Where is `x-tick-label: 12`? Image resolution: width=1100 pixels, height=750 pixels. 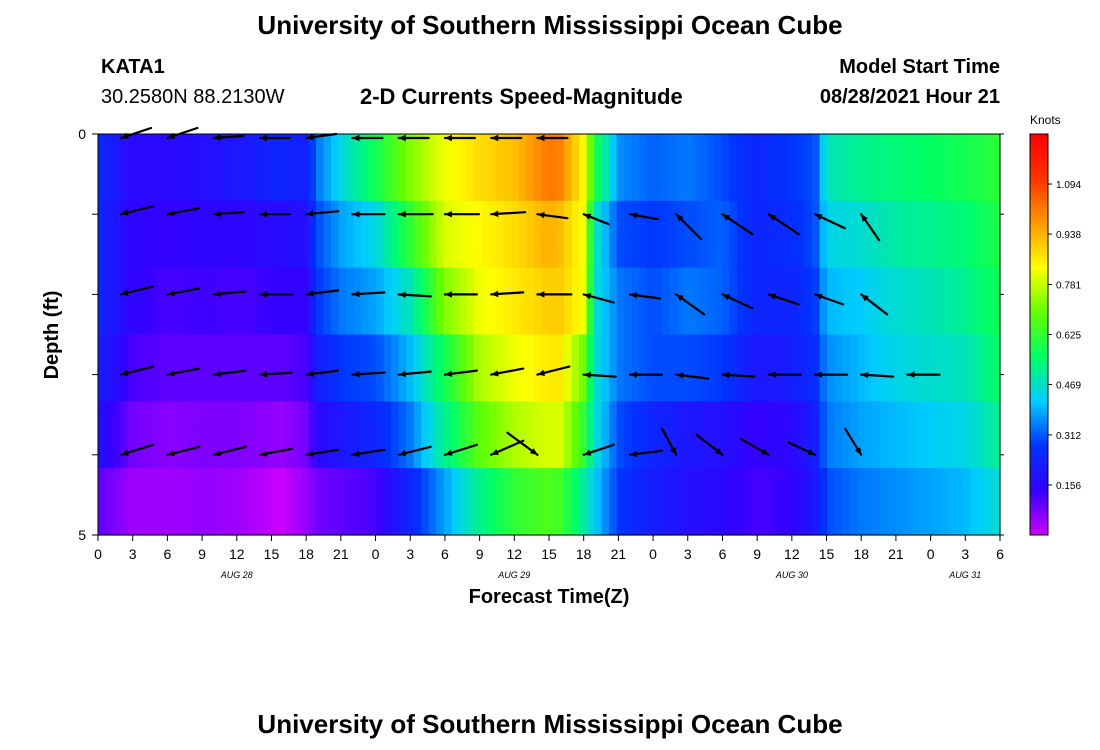
x-tick-label: 12 is located at coordinates (237, 554).